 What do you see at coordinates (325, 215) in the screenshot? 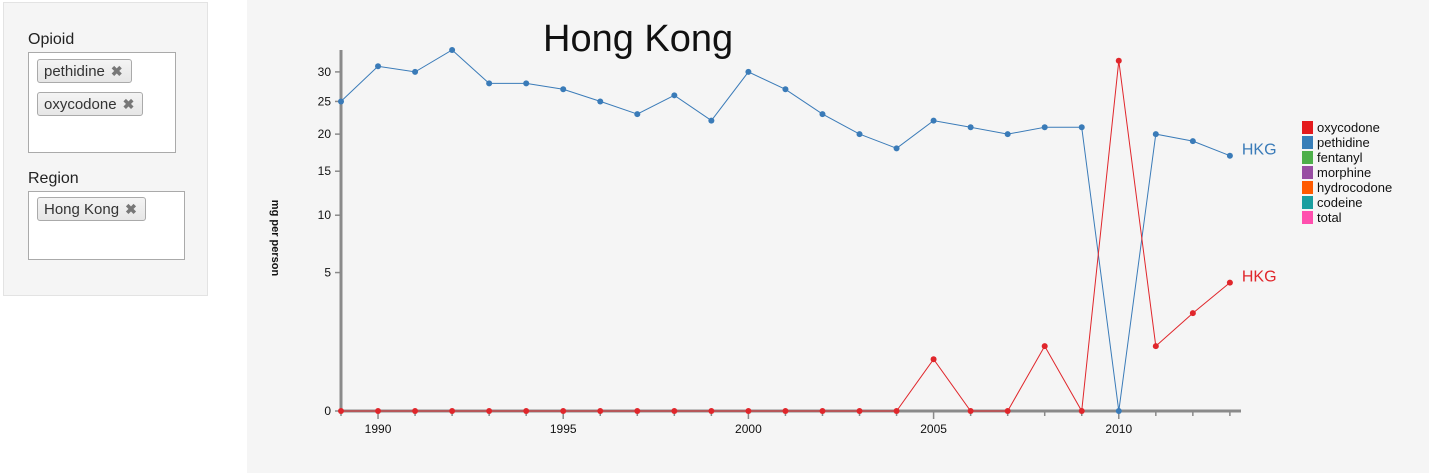
I see `y-tick-label: 10` at bounding box center [325, 215].